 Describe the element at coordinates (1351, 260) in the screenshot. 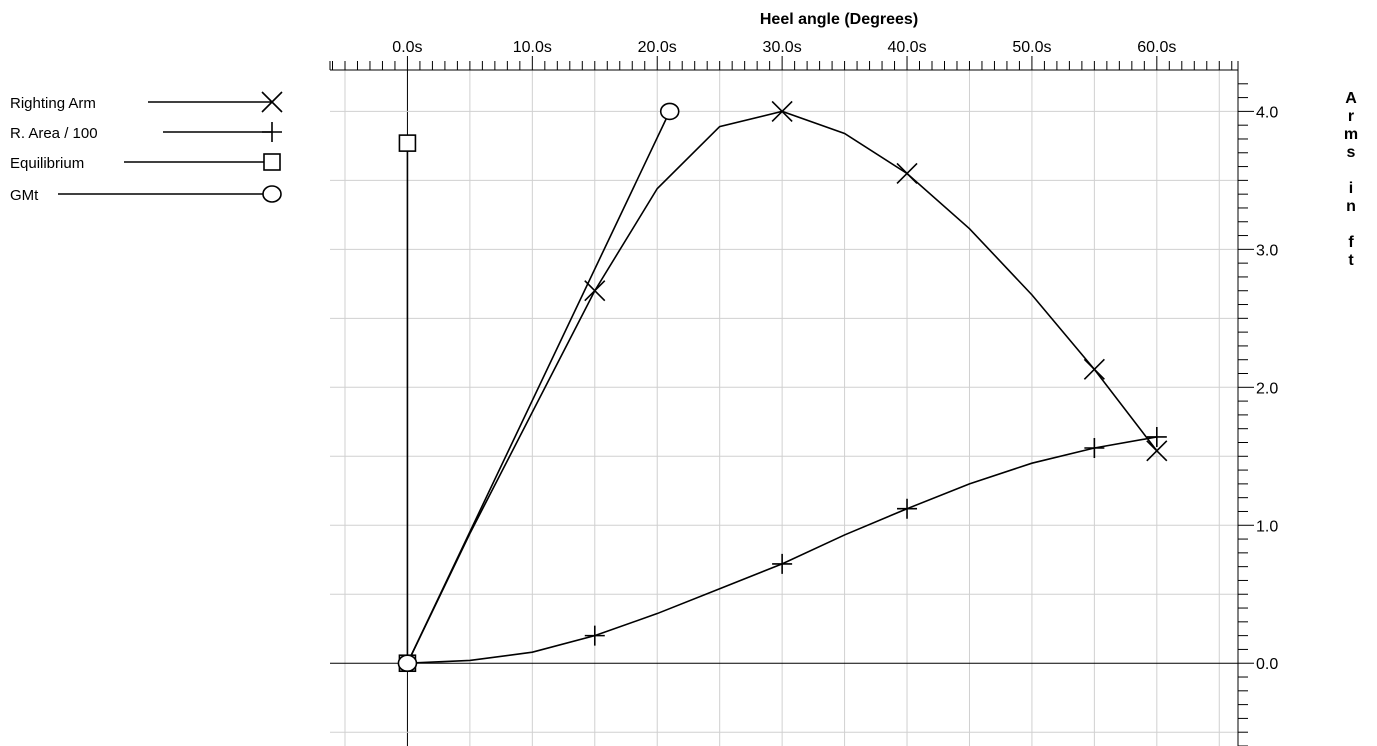

I see `y-axis-title-letter: t` at that location.